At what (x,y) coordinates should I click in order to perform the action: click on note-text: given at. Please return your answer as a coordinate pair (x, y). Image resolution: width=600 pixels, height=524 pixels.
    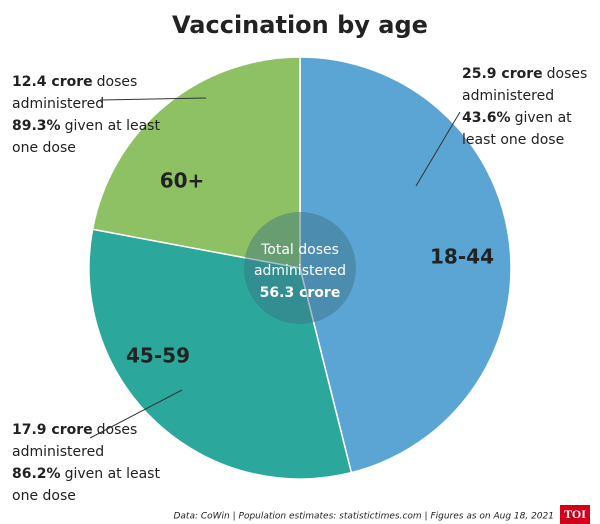
    Looking at the image, I should click on (544, 118).